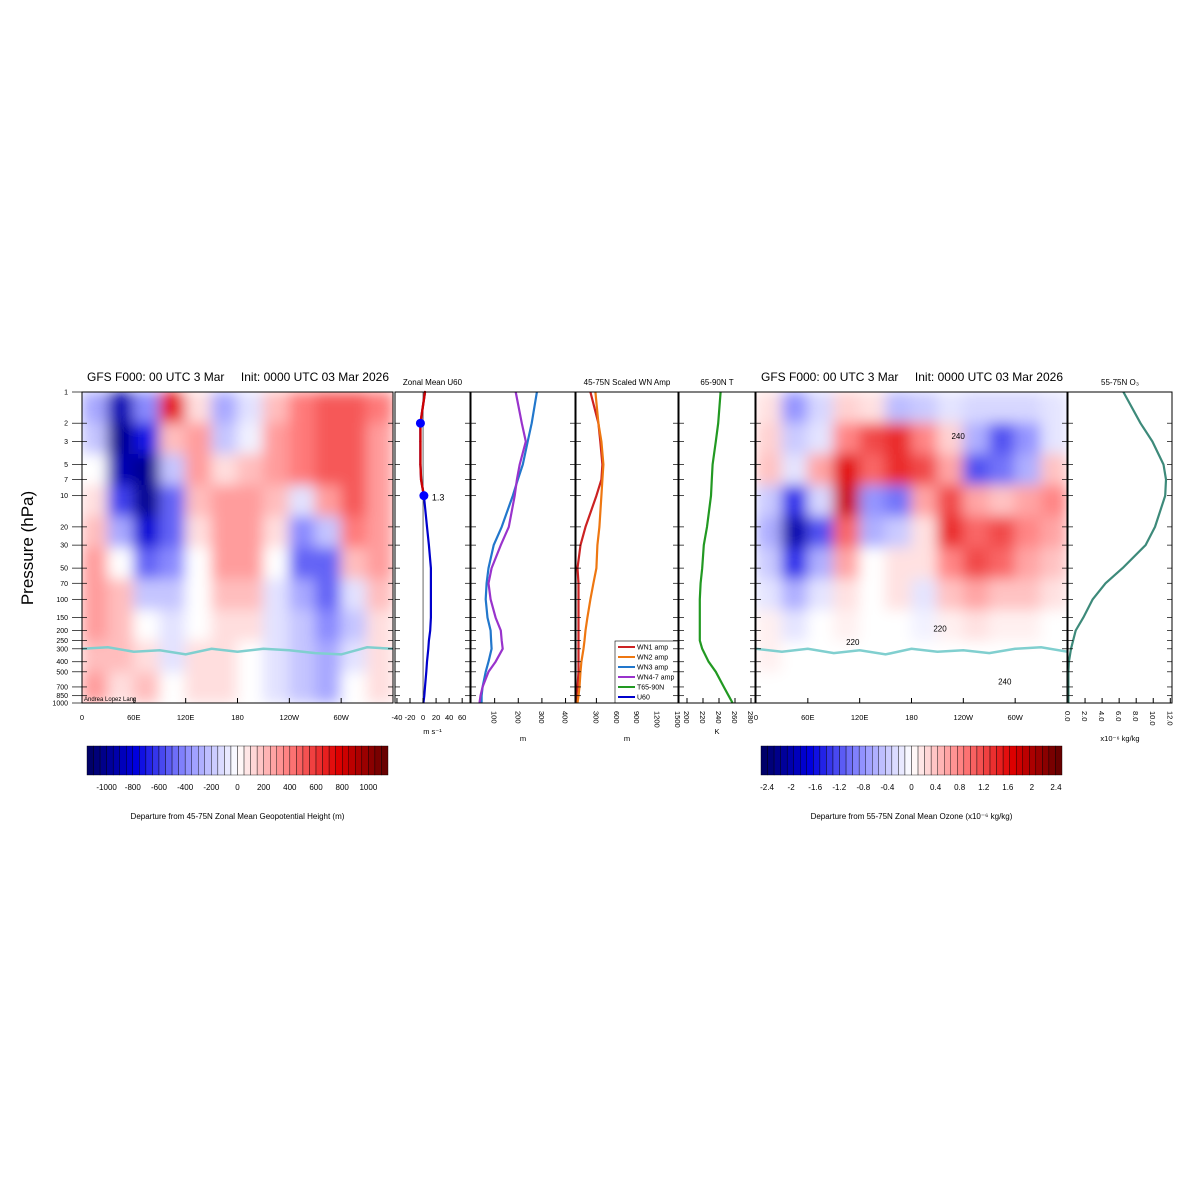 This screenshot has width=1200, height=1200. I want to click on x-tick-label: 120W, so click(290, 717).